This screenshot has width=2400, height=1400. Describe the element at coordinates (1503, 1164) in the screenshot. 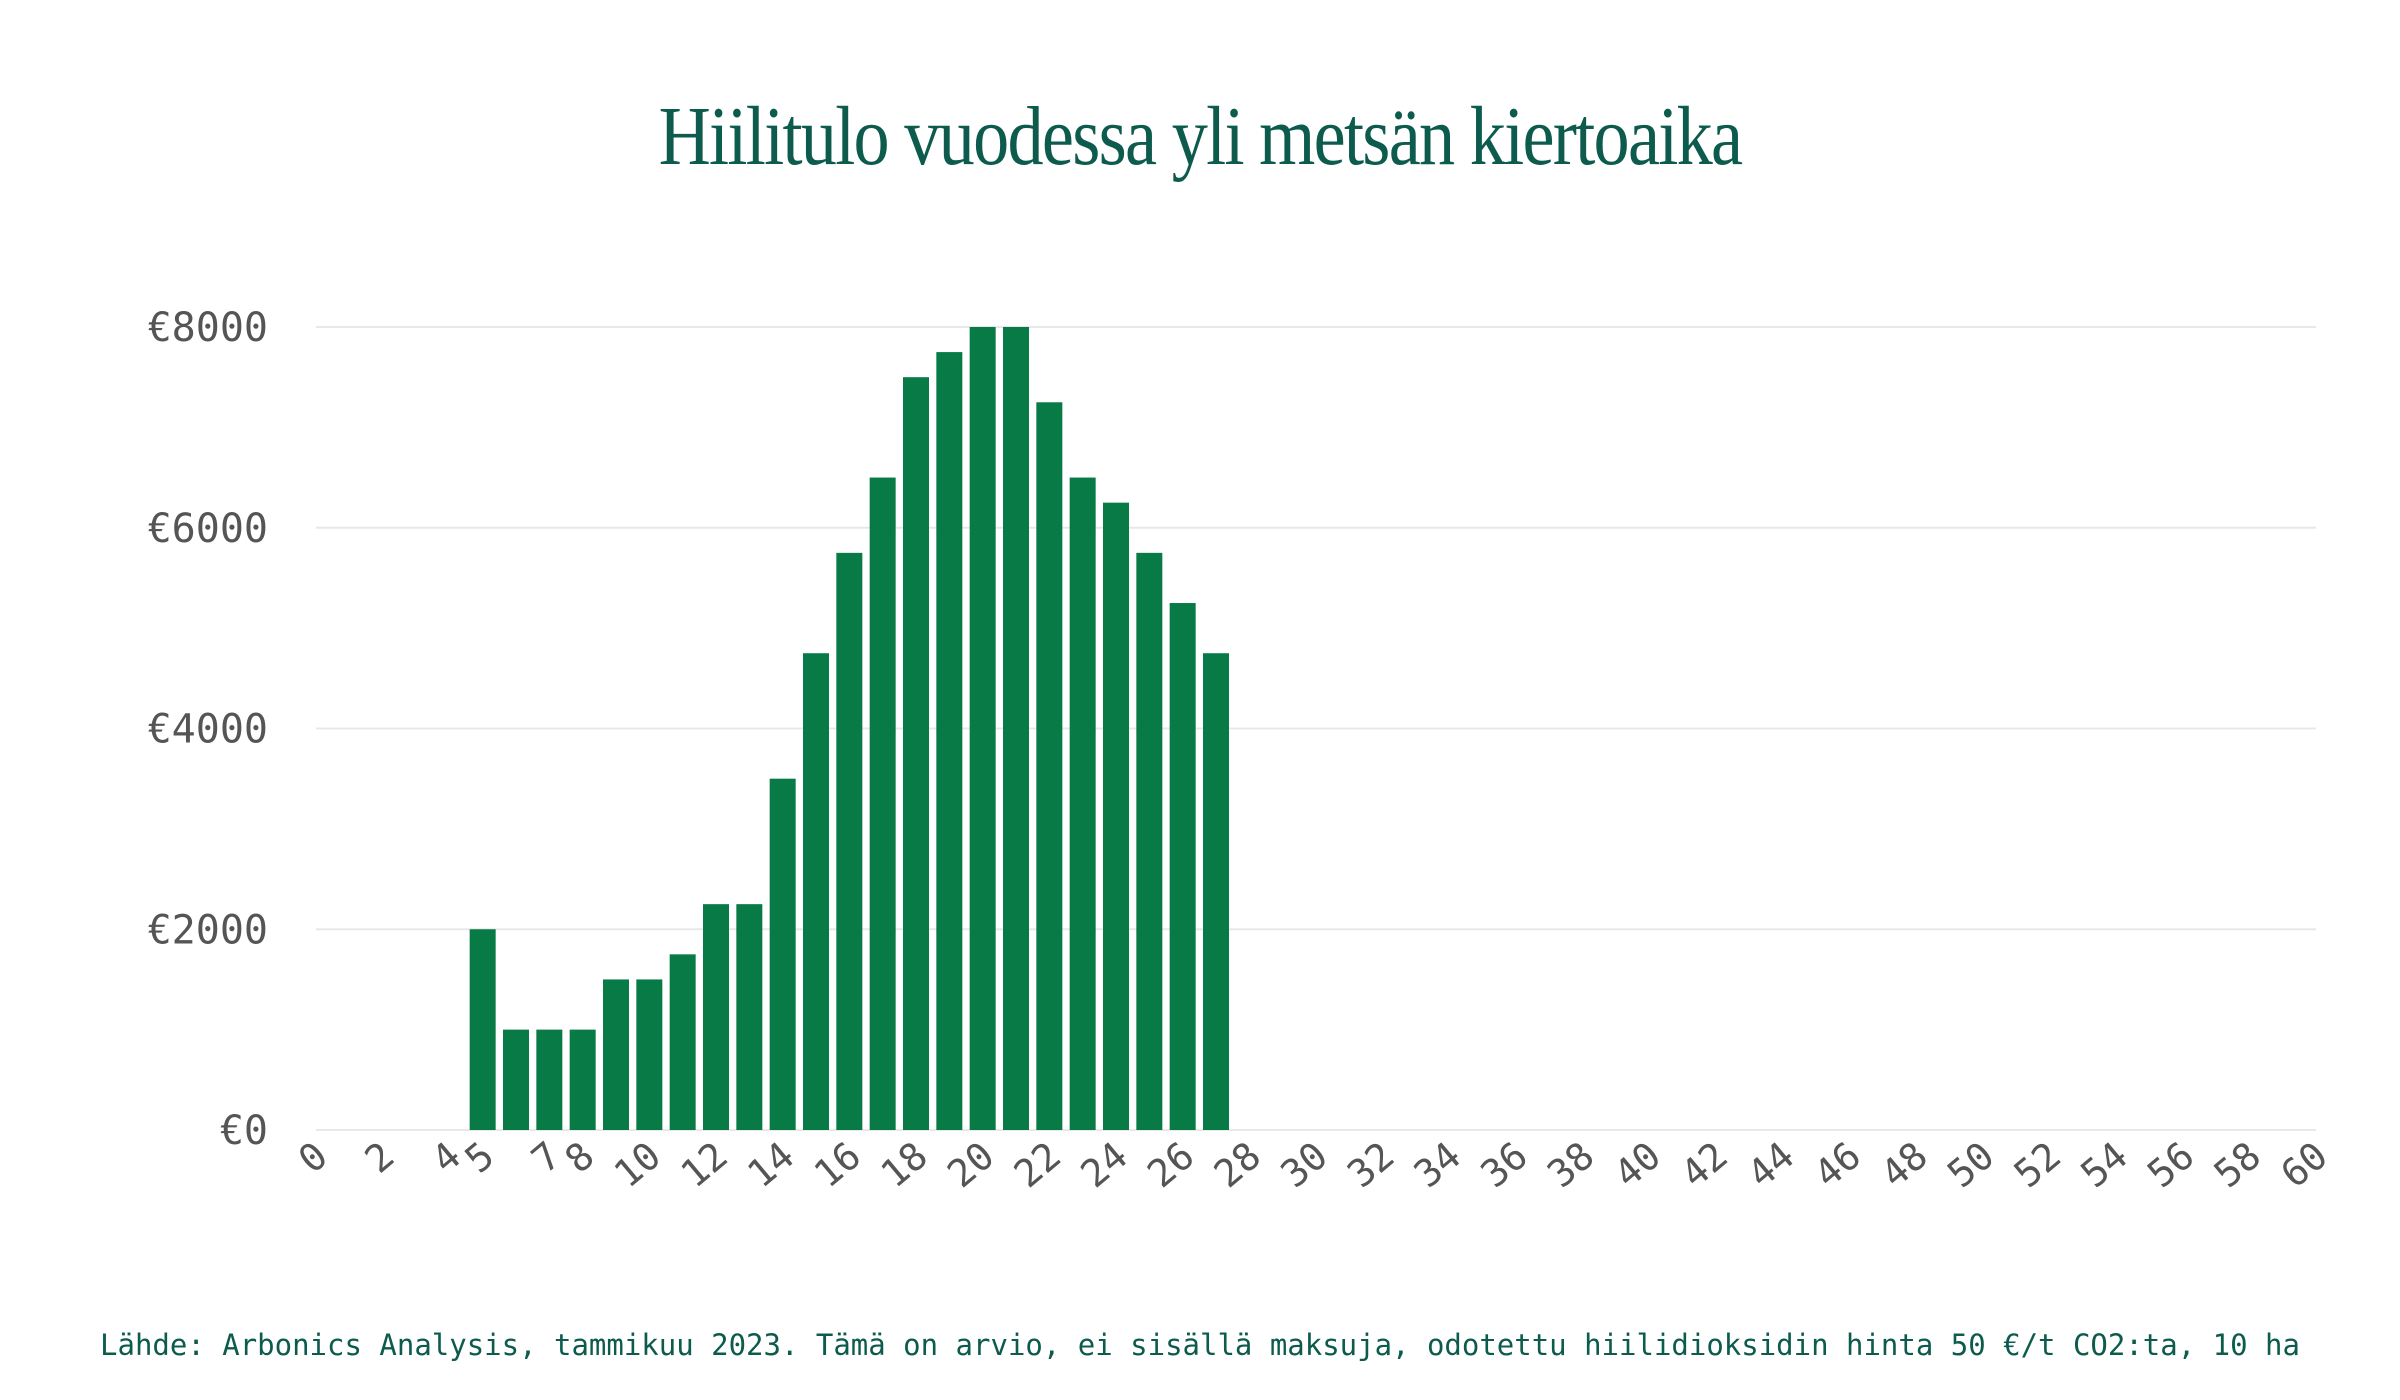

I see `x-tick-label: 36` at that location.